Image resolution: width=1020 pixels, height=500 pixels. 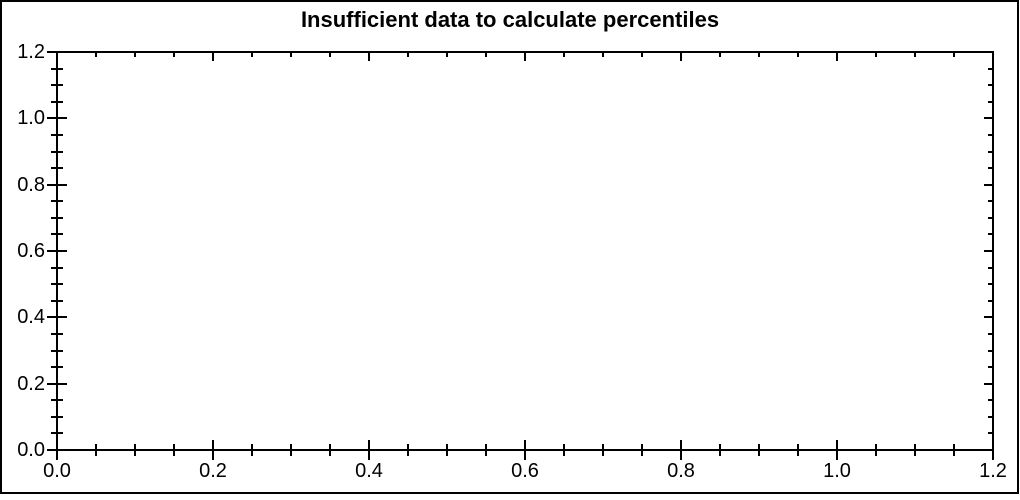 I want to click on y-axis-tick-label: 0.0, so click(x=31, y=450).